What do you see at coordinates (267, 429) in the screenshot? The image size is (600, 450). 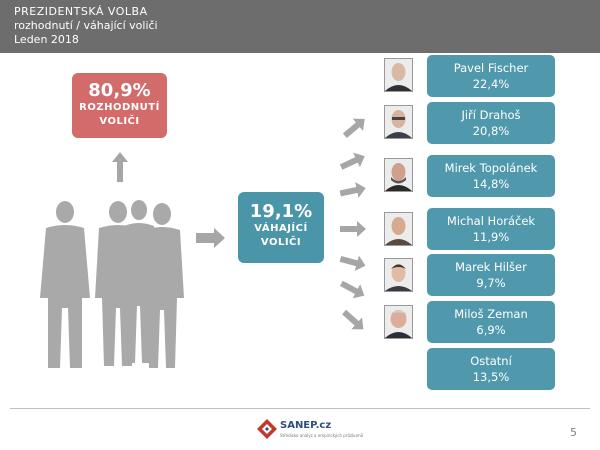 I see `sanep-logo-icon` at bounding box center [267, 429].